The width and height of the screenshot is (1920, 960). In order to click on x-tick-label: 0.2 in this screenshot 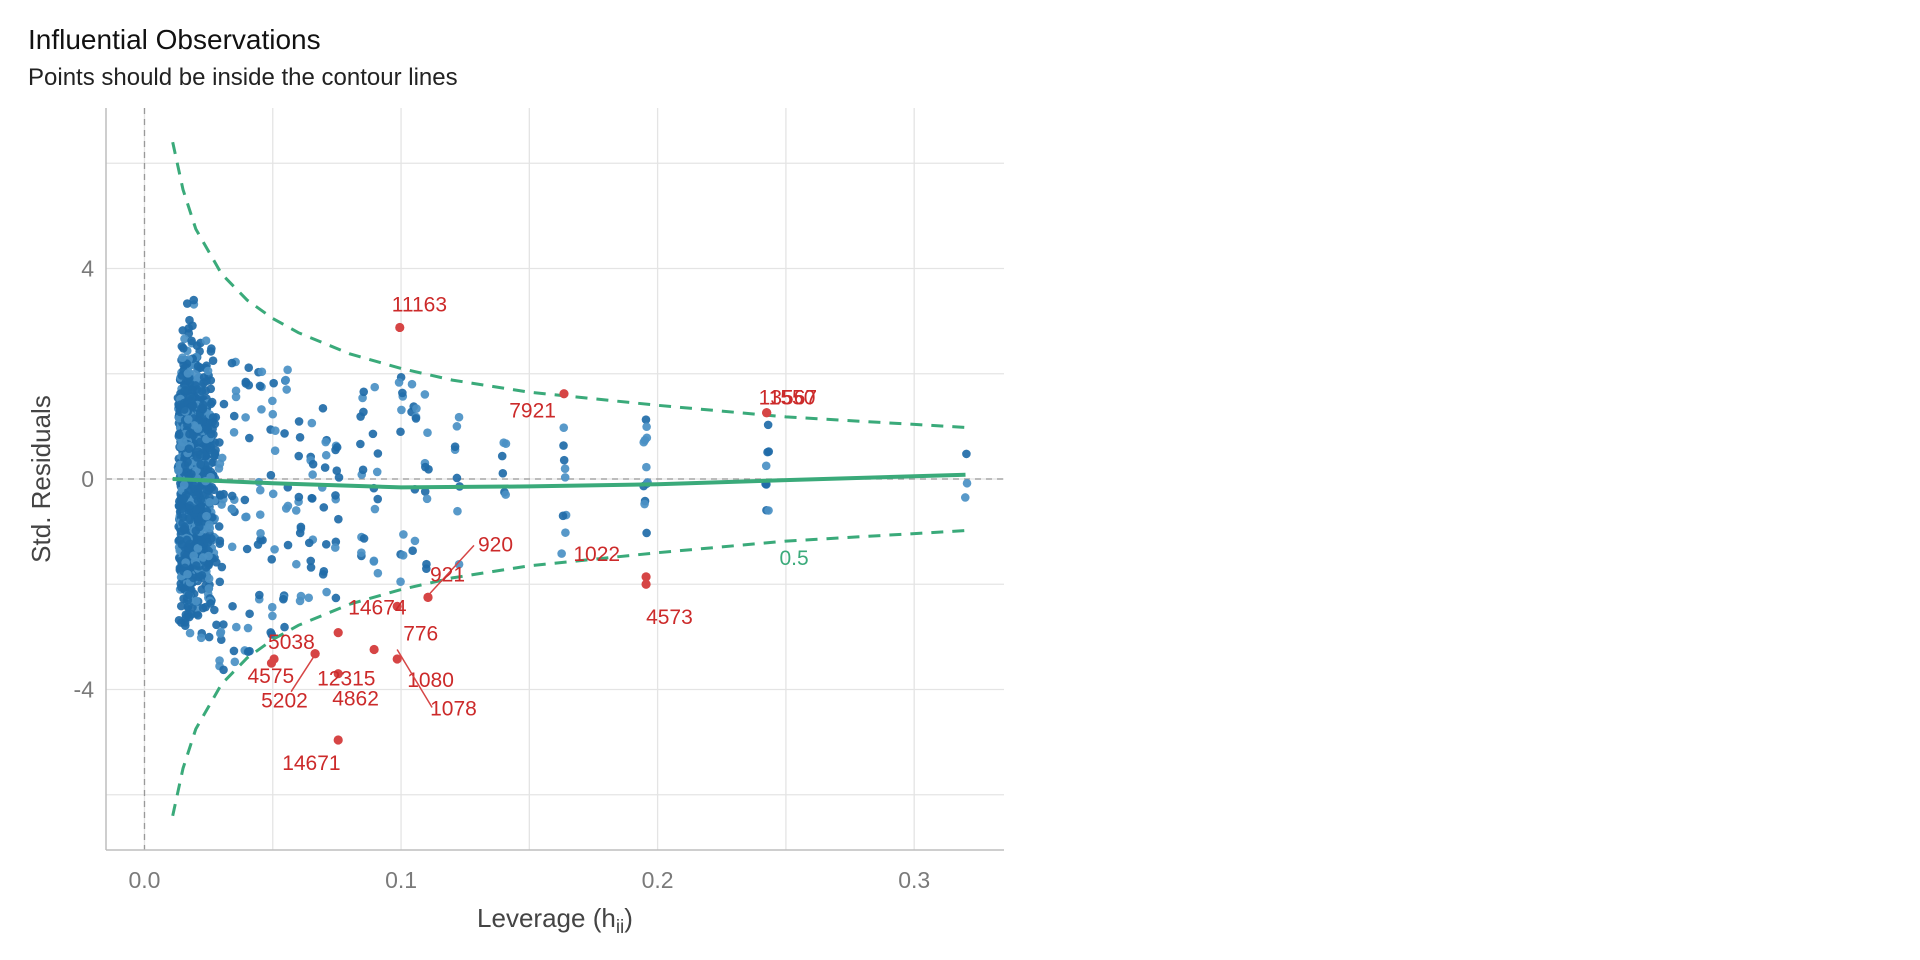, I will do `click(658, 880)`.